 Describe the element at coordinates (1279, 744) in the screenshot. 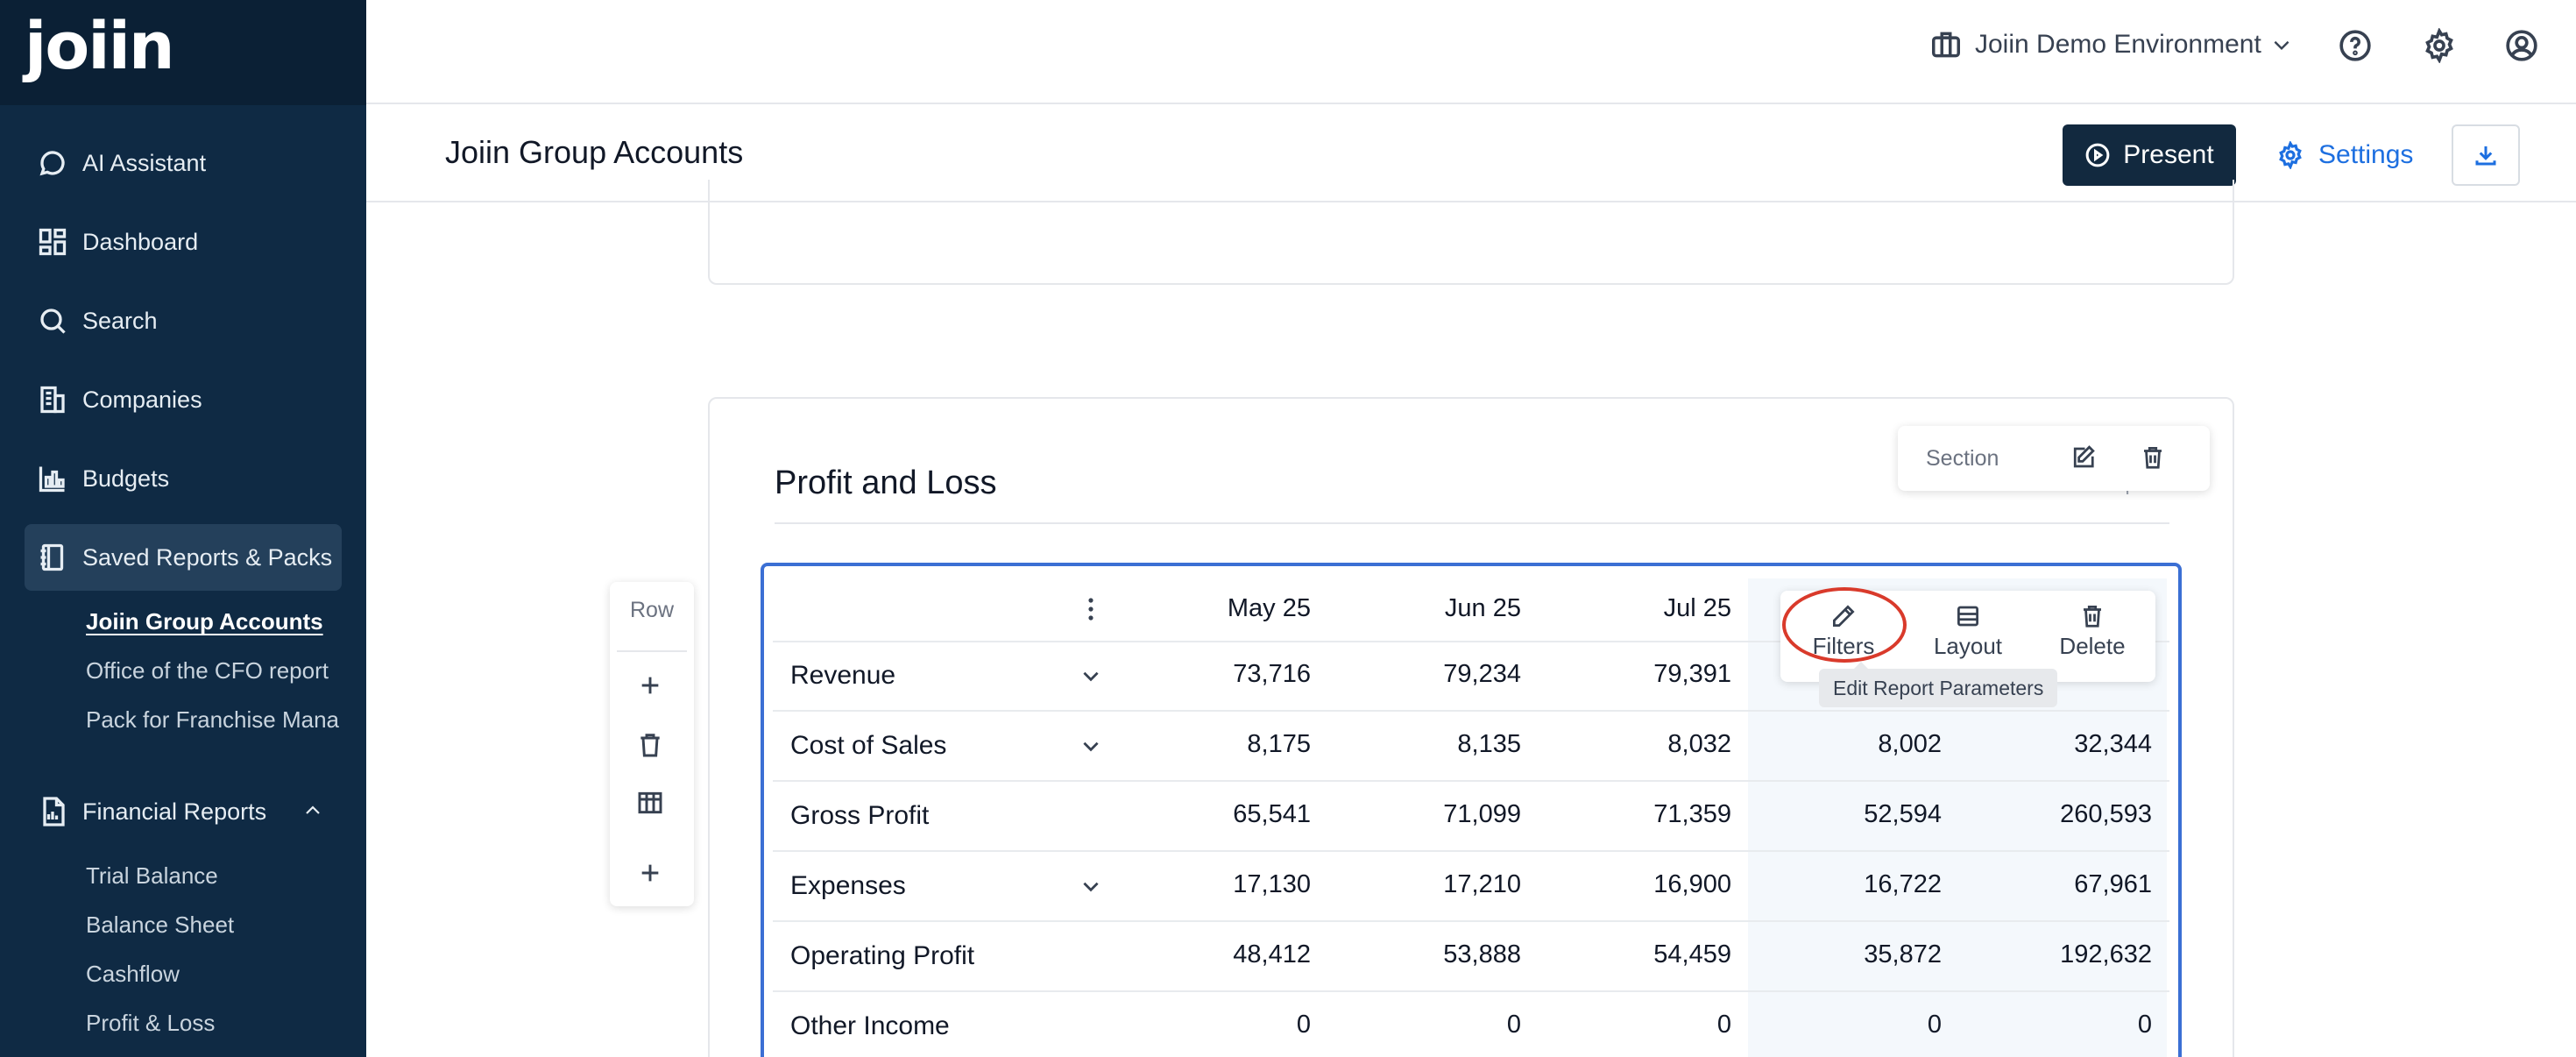

I see `table-cell: 8,175` at that location.